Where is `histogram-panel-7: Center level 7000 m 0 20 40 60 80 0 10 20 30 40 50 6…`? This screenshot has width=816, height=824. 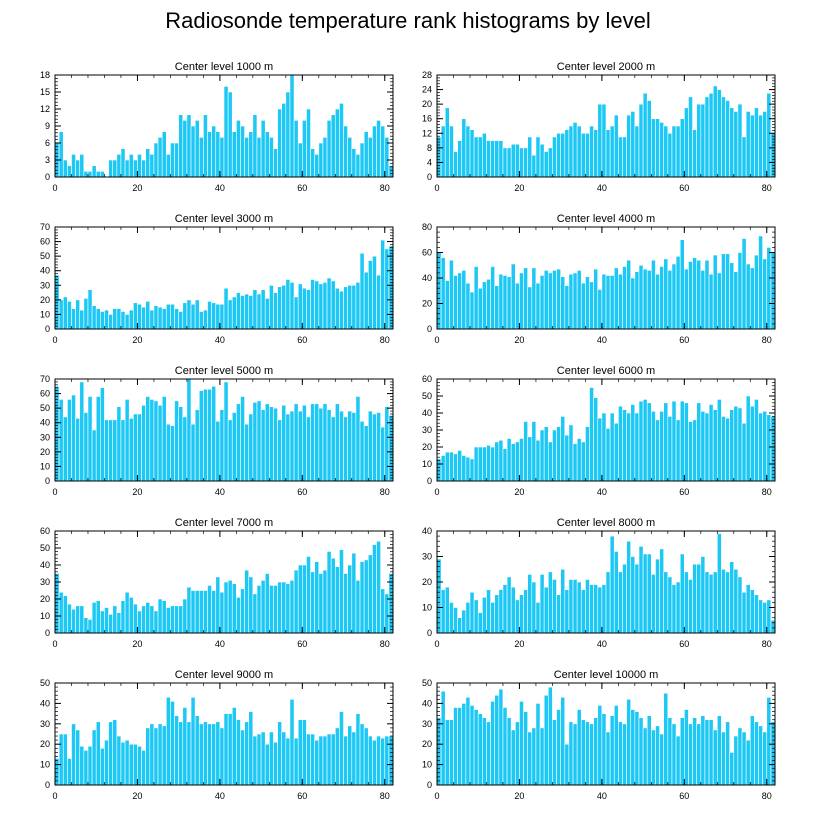 histogram-panel-7: Center level 7000 m 0 20 40 60 80 0 10 20 30 40 50 6… is located at coordinates (217, 583).